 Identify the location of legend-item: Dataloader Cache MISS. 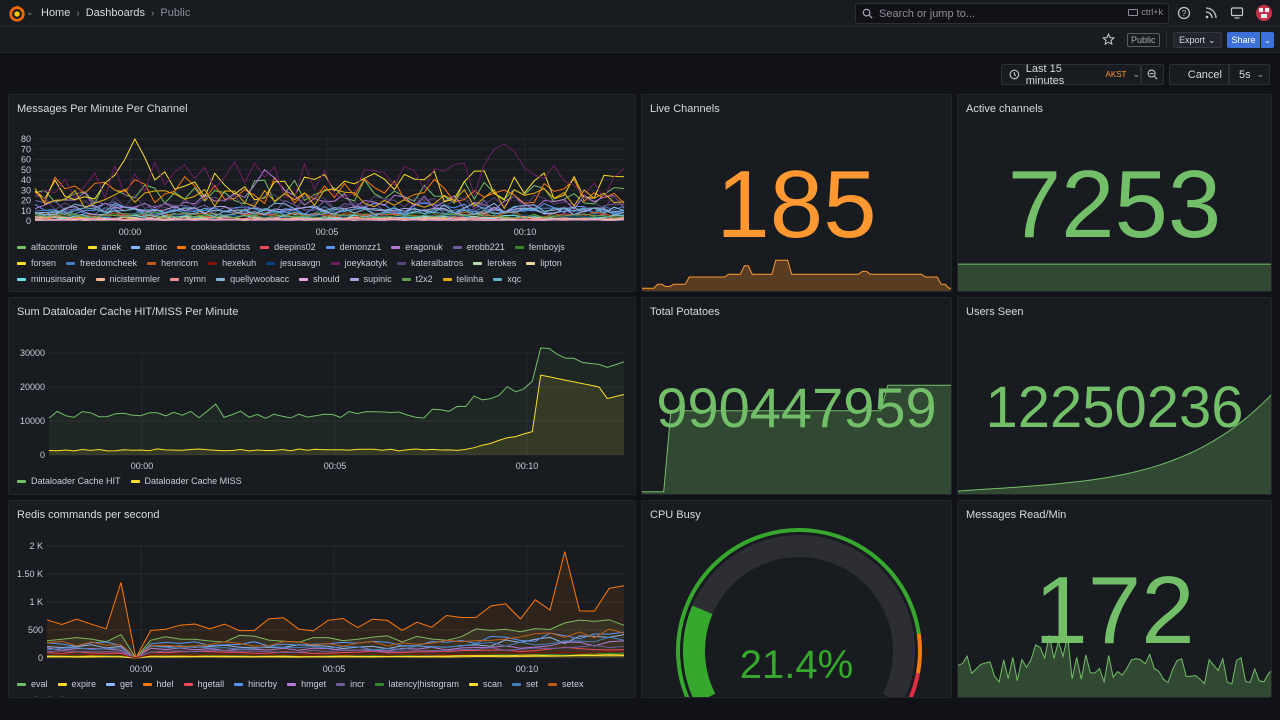
(186, 481).